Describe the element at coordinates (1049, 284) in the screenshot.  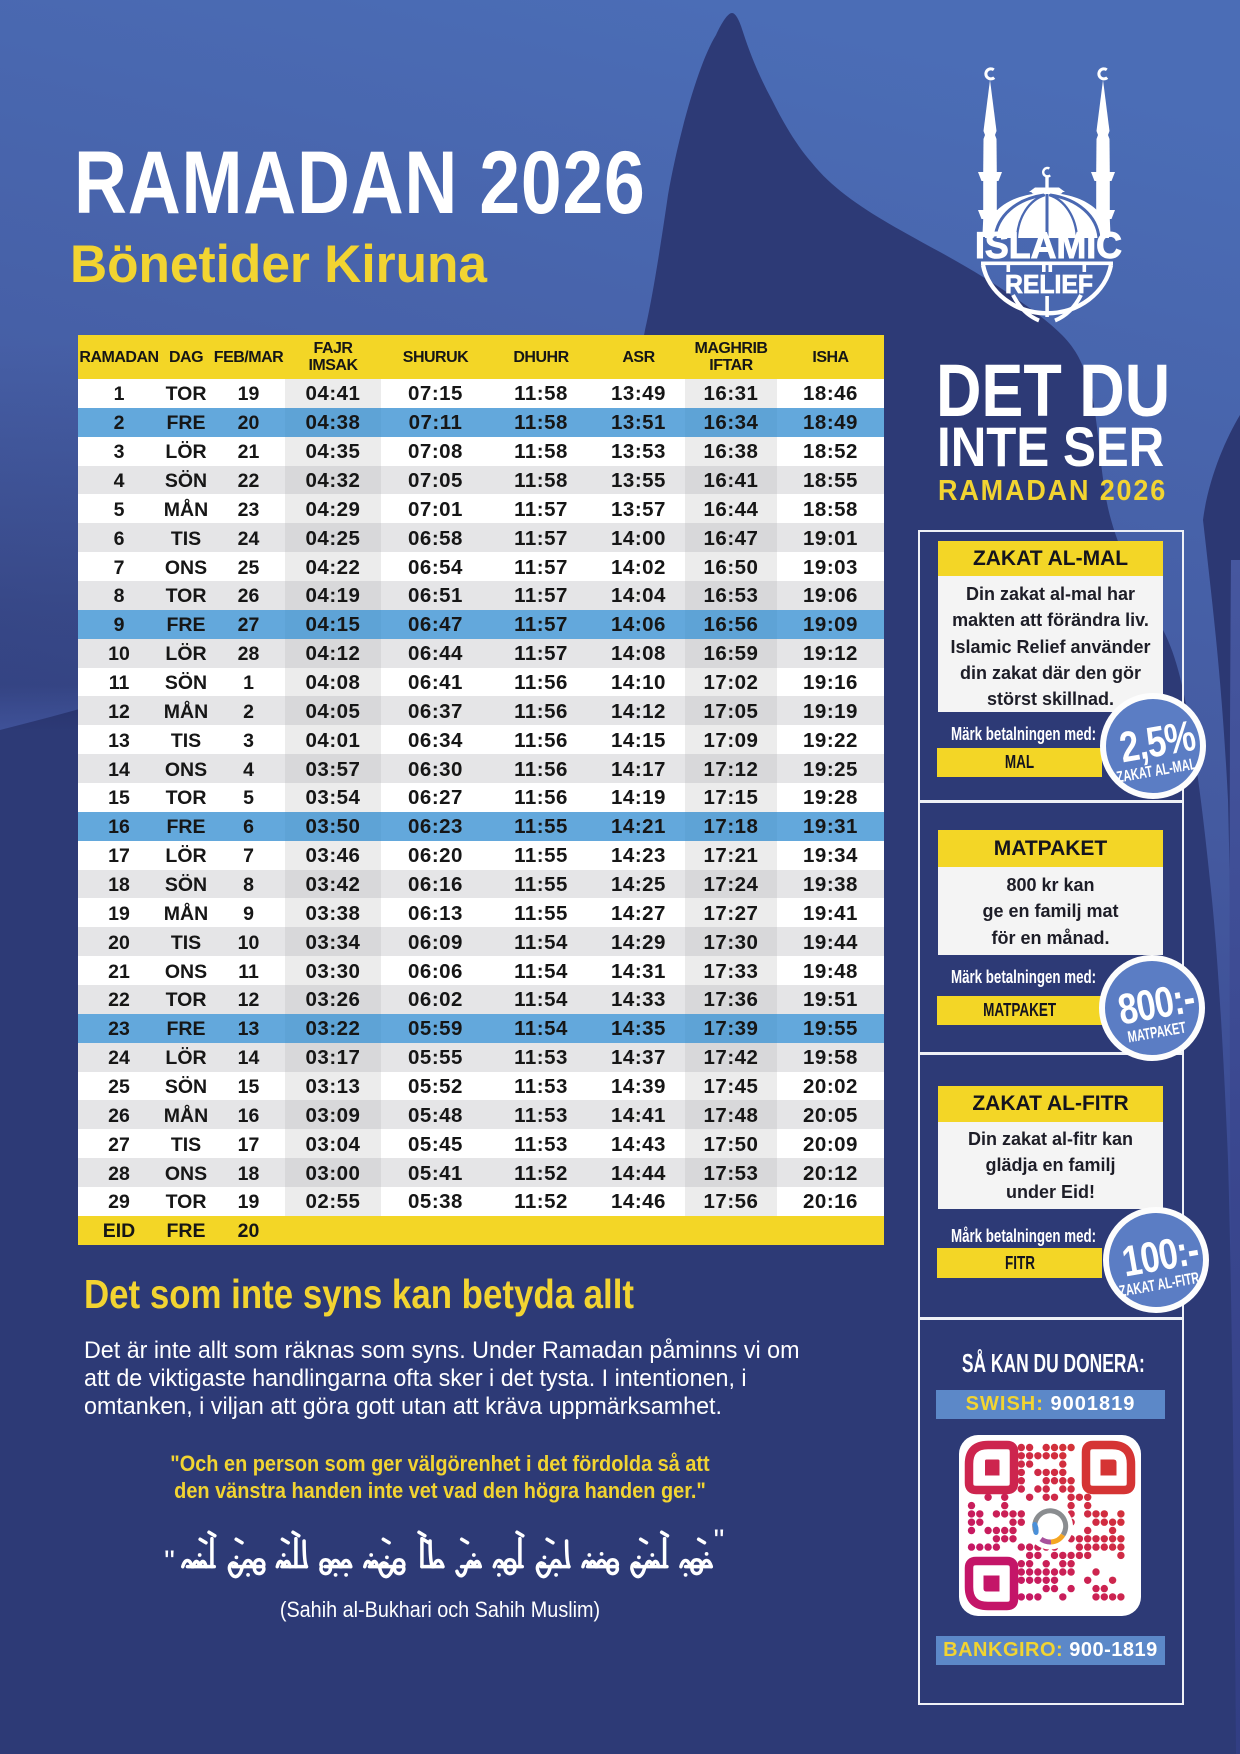
I see `svg-text: RELIEF` at that location.